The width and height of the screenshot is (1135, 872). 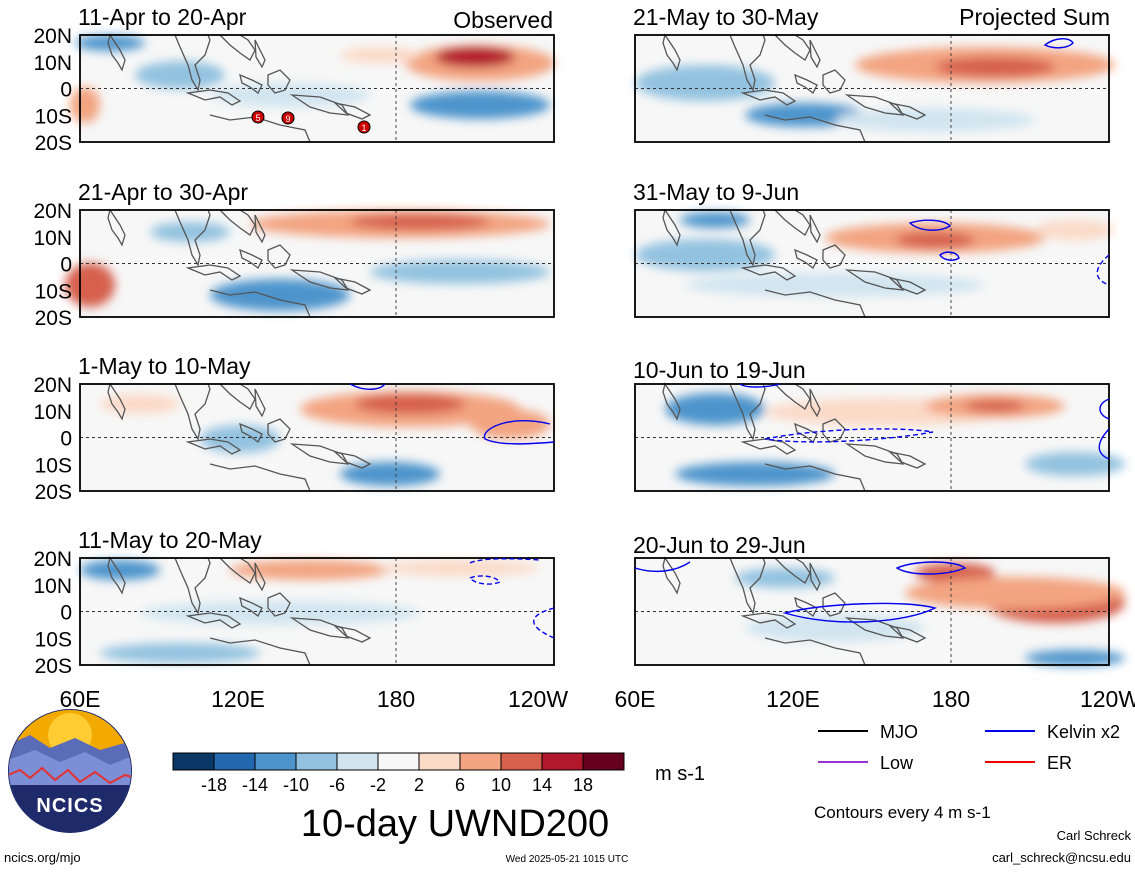 I want to click on footer-author: Carl Schreck, so click(x=1094, y=835).